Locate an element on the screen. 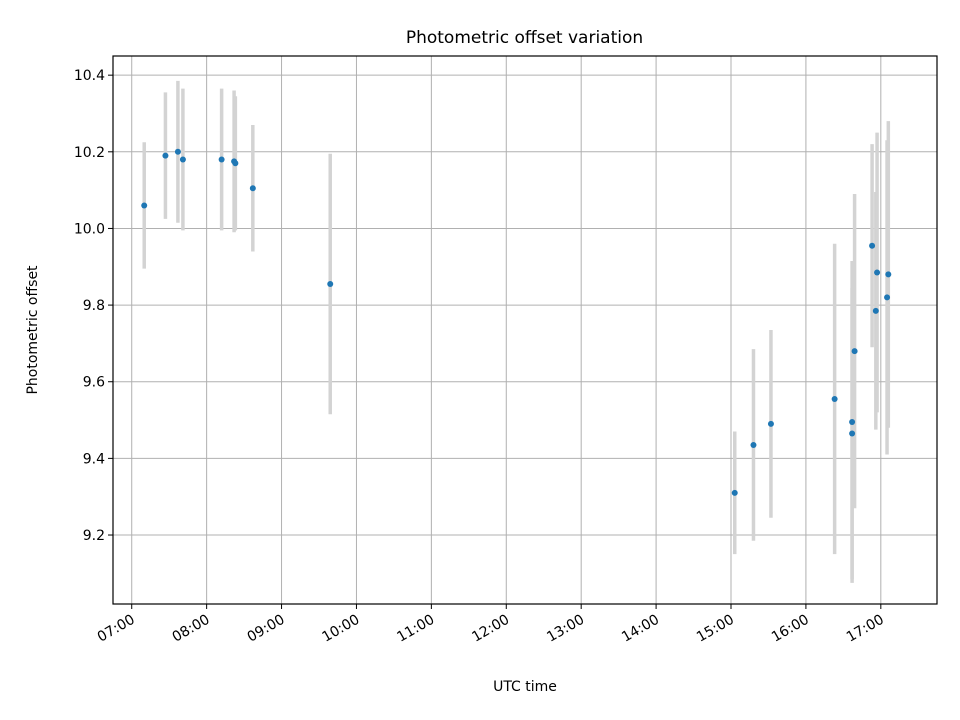 The height and width of the screenshot is (720, 960). x-tick-label: 13:00 is located at coordinates (565, 629).